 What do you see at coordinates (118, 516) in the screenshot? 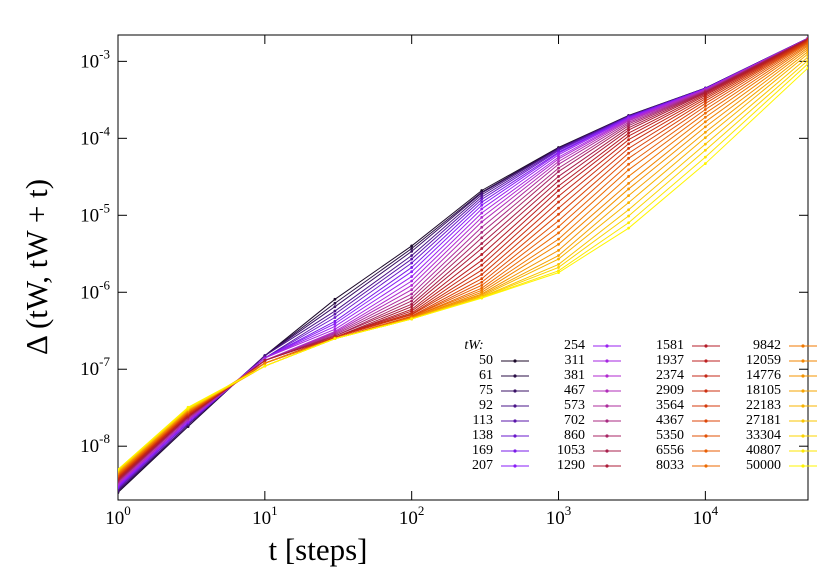
I see `x-tick-label: 10⁰` at bounding box center [118, 516].